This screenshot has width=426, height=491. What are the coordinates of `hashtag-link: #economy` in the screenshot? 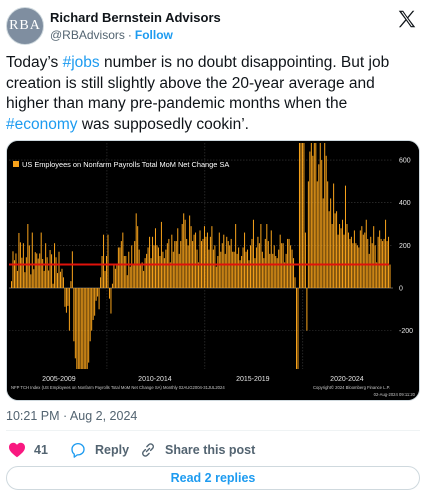 It's located at (42, 124).